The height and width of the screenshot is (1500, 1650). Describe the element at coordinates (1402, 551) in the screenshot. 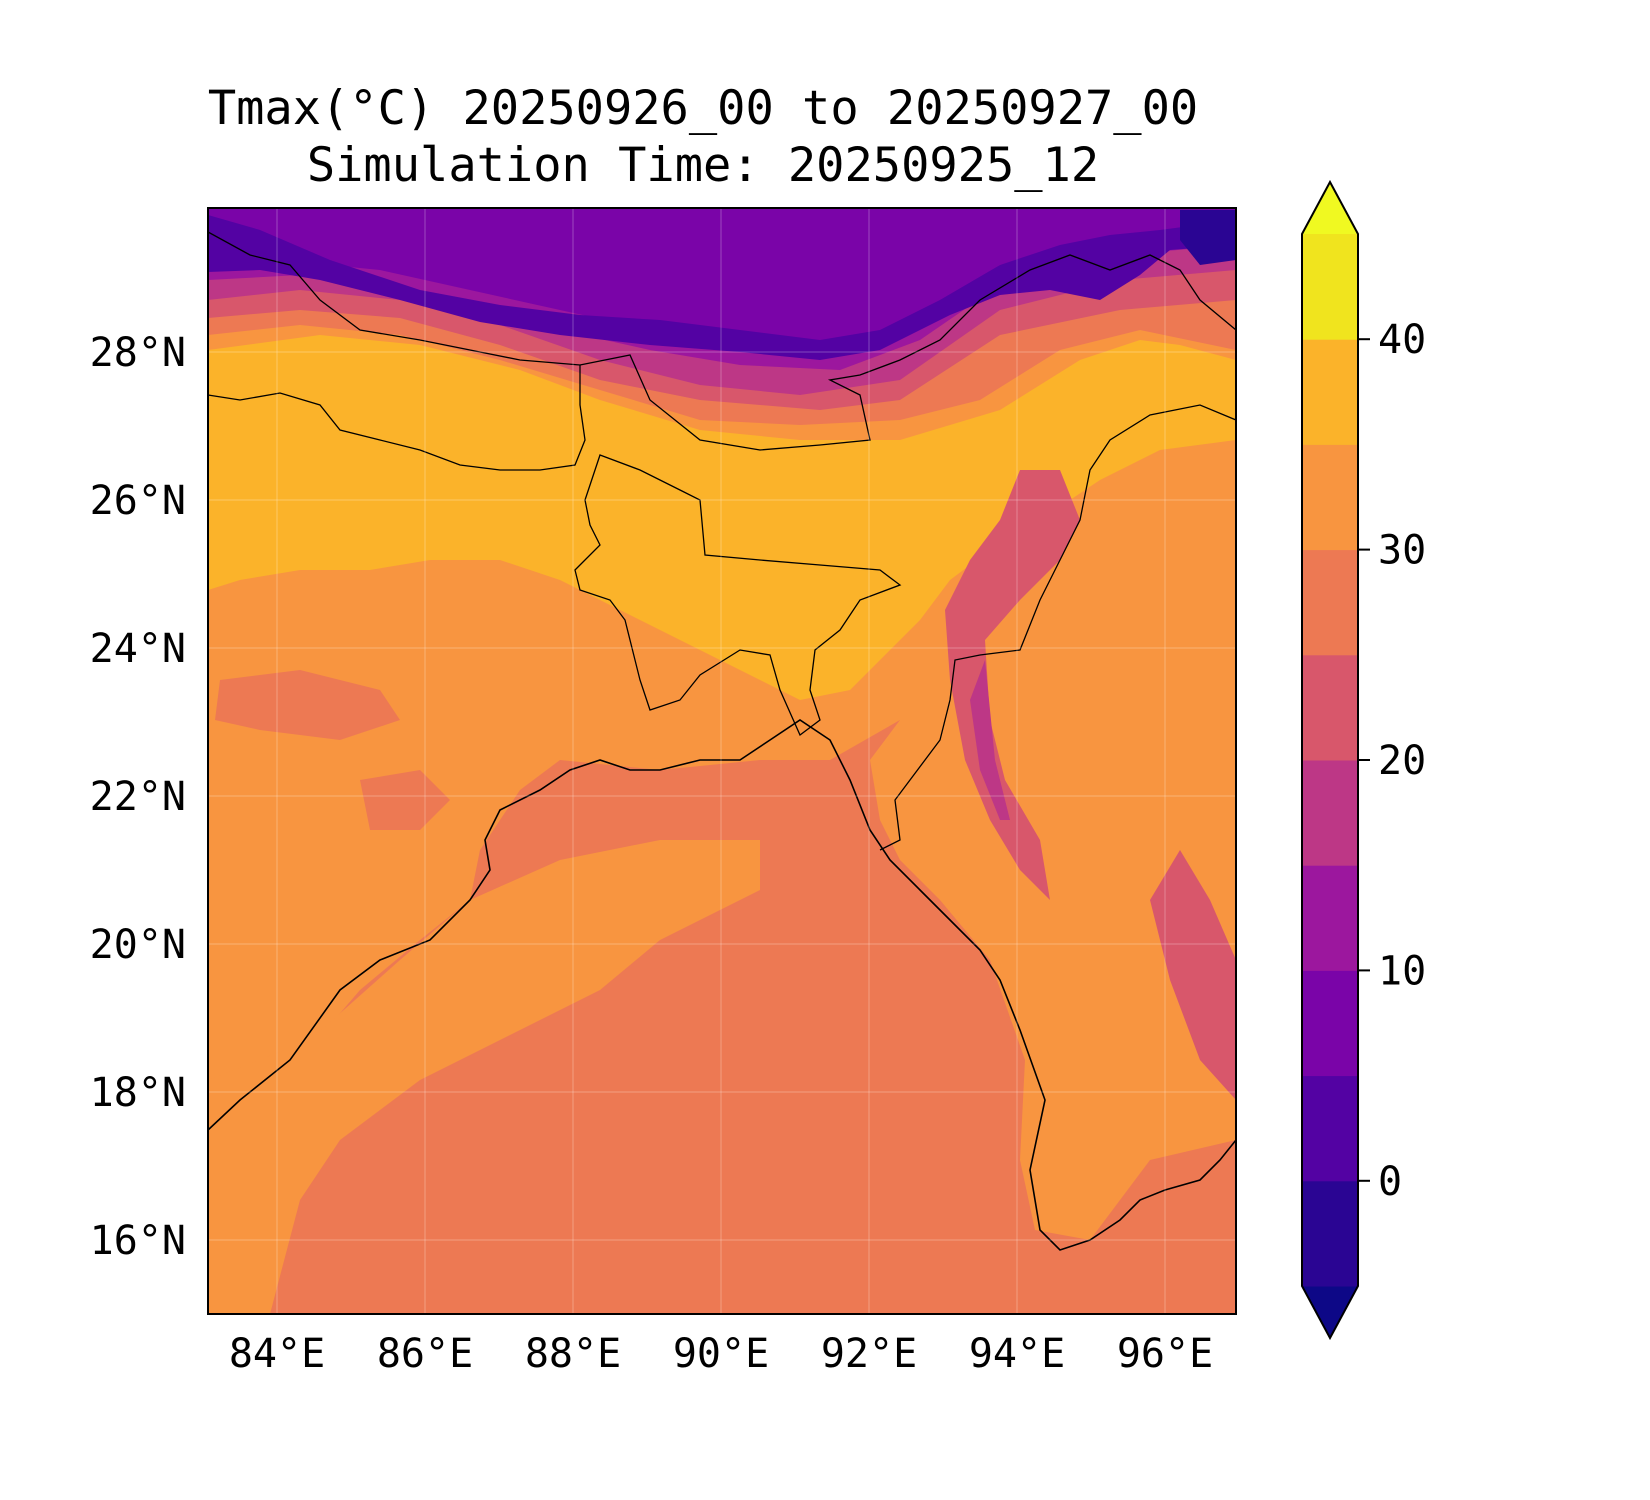

I see `colorbar-tick-label: 30` at that location.